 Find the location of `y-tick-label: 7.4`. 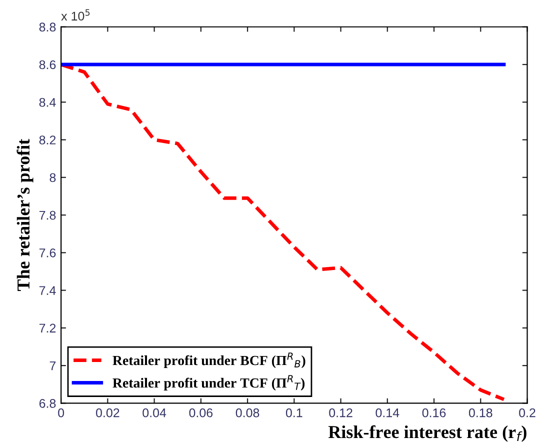

y-tick-label: 7.4 is located at coordinates (47, 290).